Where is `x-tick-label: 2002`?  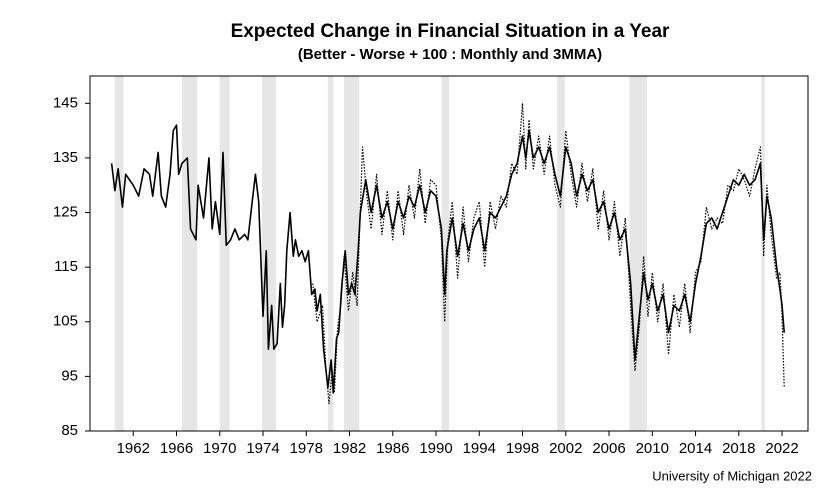 x-tick-label: 2002 is located at coordinates (565, 448).